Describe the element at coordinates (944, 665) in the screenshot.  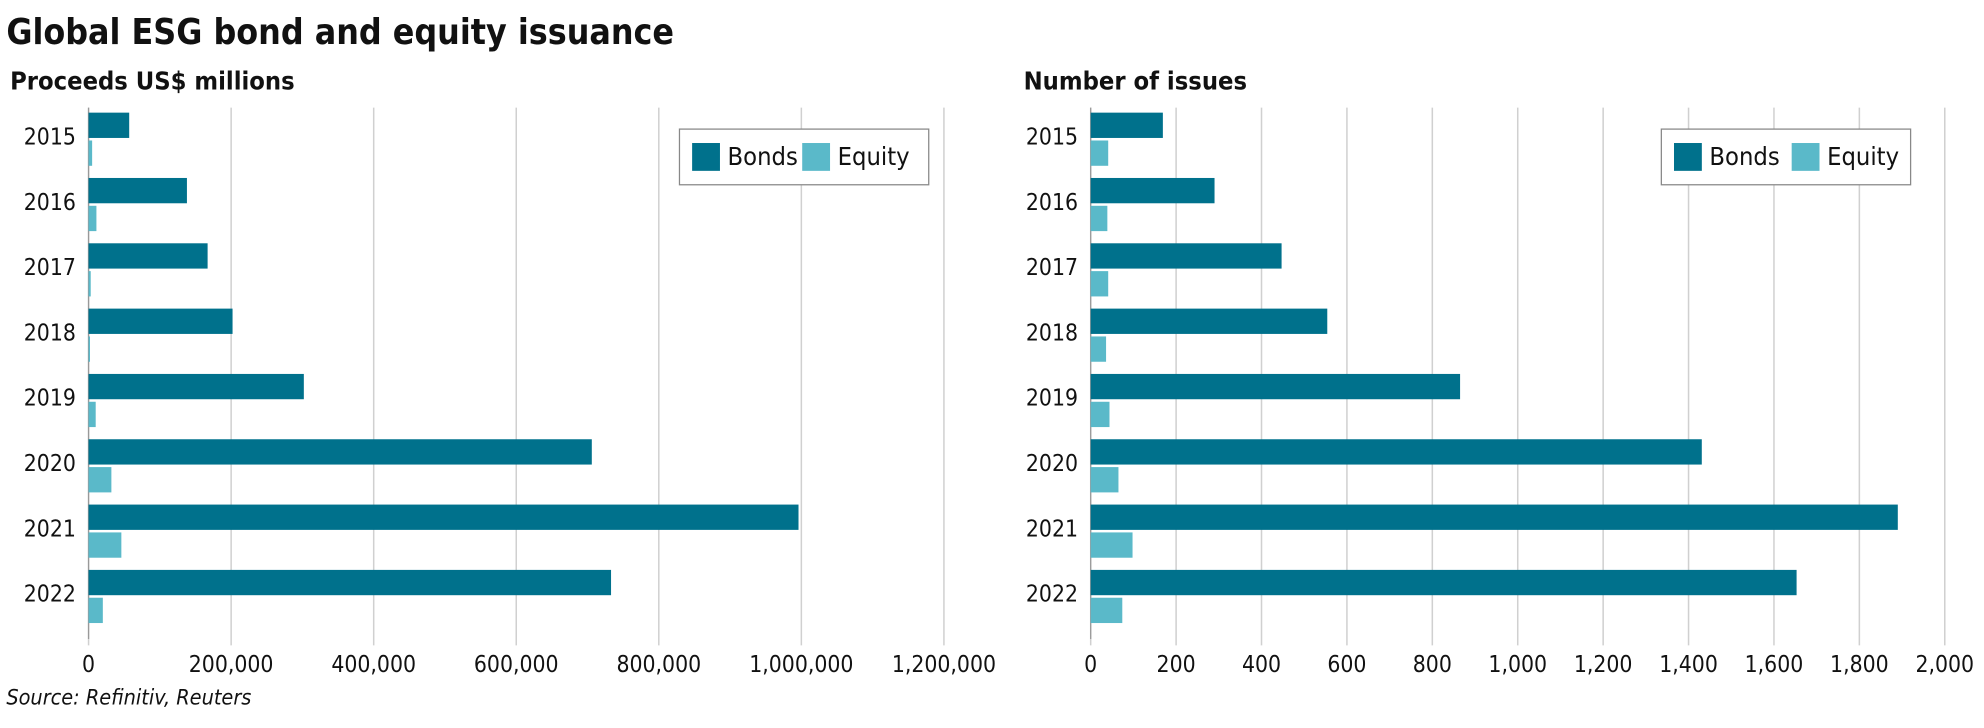
I see `x-tick-label: 1,200,000` at that location.